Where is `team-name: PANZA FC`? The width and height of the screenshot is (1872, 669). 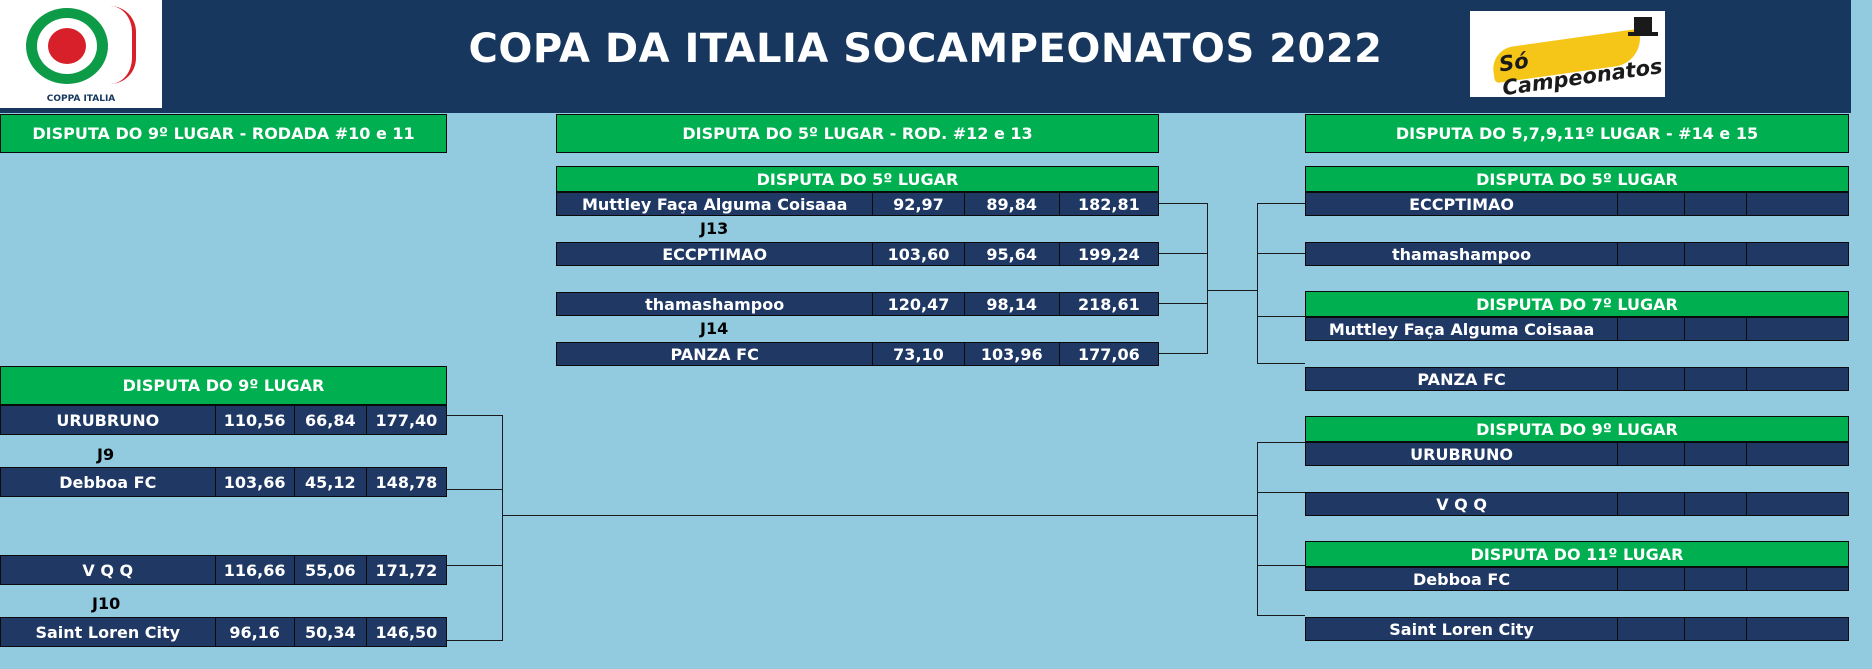
team-name: PANZA FC is located at coordinates (1462, 379).